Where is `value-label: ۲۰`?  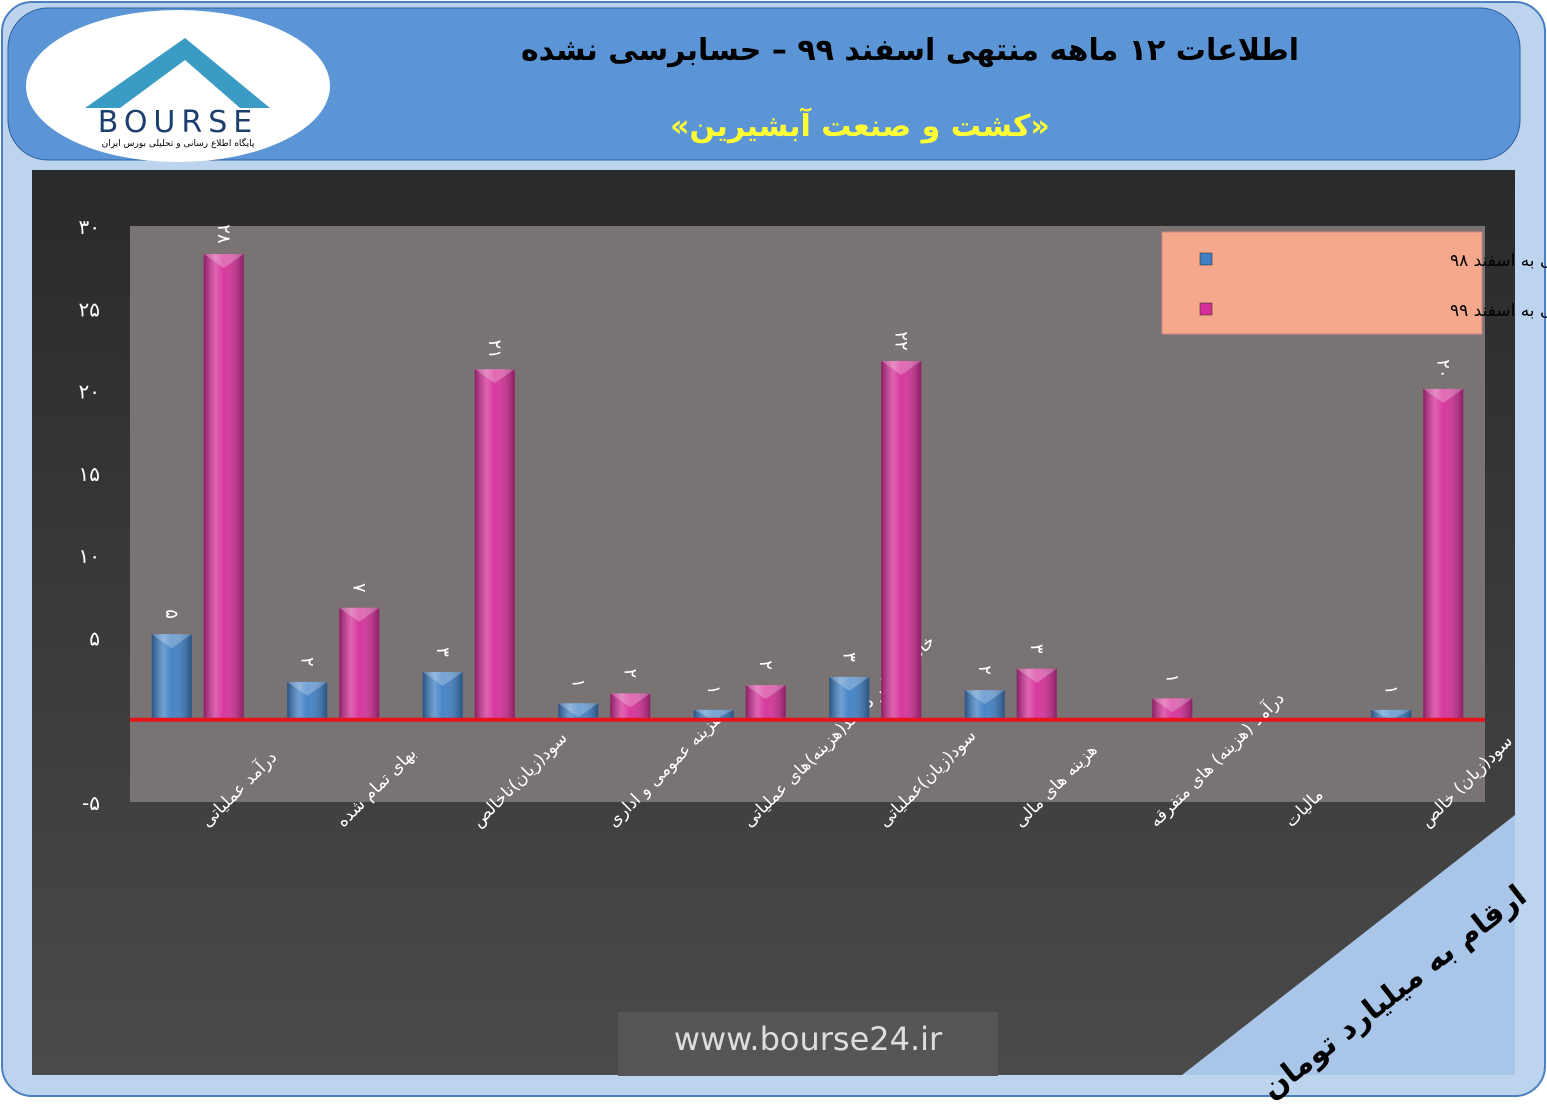 value-label: ۲۰ is located at coordinates (1442, 368).